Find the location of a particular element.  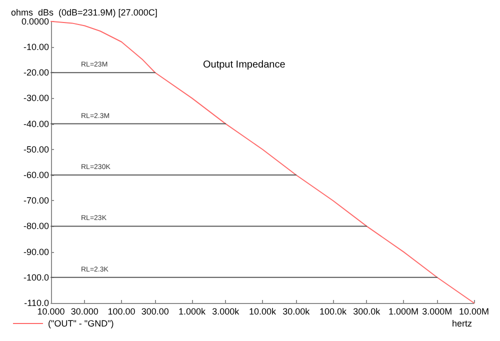

x-tick-label: 100.0k is located at coordinates (333, 311).